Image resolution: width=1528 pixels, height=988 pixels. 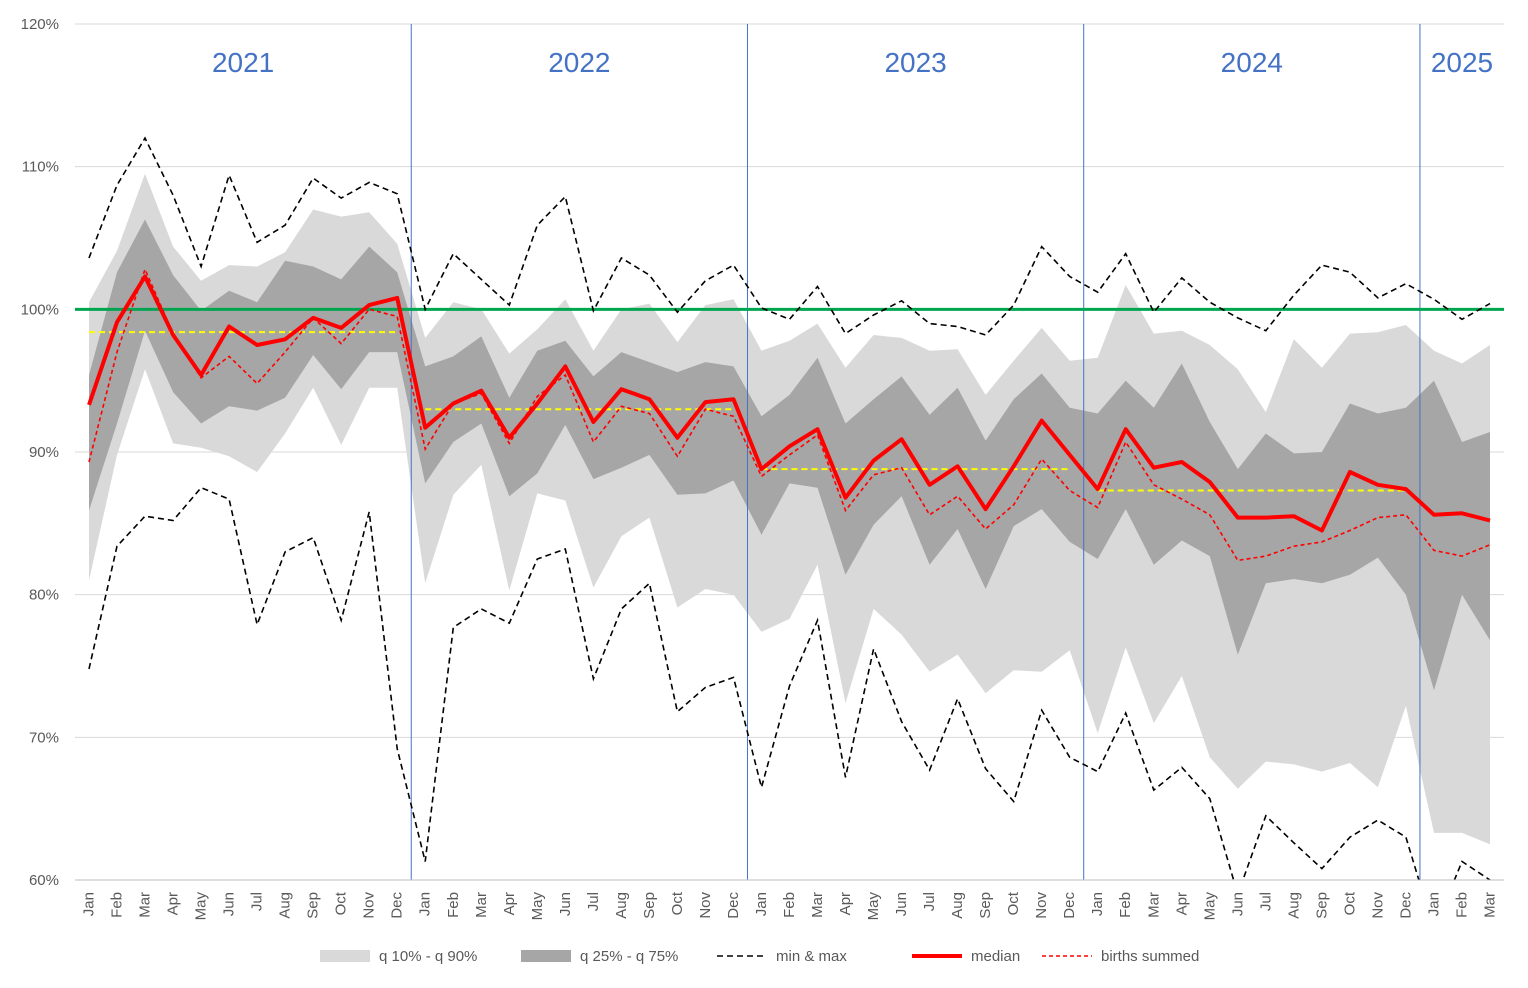 I want to click on legend-label: q 10% - q 90%, so click(x=428, y=956).